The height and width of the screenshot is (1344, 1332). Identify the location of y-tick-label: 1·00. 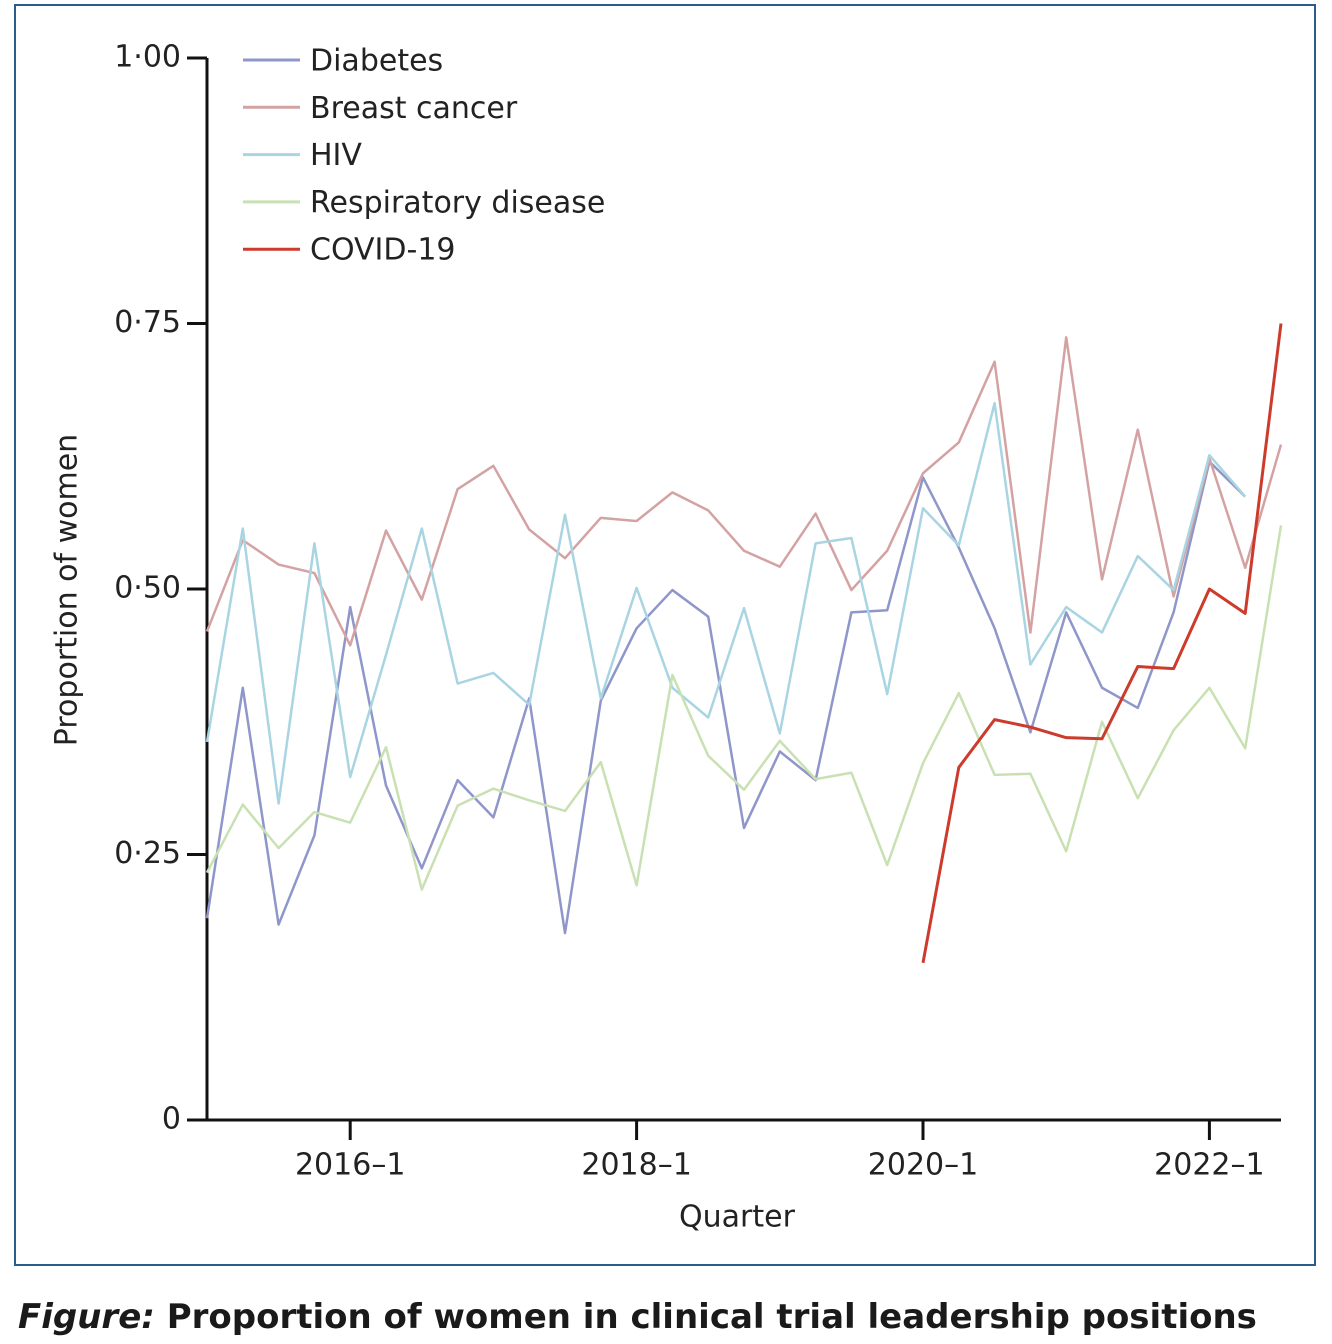
(147, 57).